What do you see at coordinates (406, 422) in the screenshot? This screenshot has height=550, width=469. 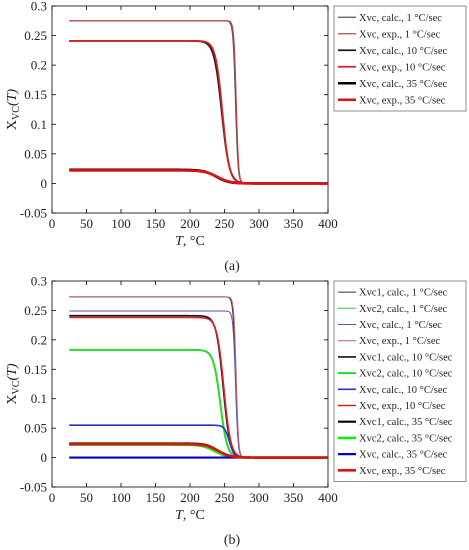 I see `legend-label: Xvc1, calc., 35 °C/sec` at bounding box center [406, 422].